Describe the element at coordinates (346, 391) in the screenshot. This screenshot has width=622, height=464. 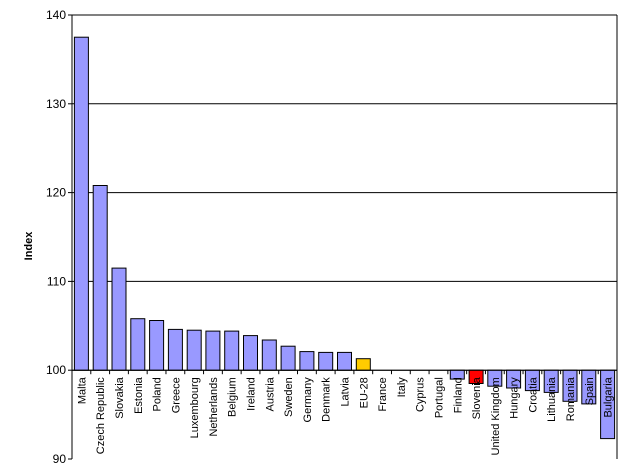
I see `category-label-latvia: Latvia` at that location.